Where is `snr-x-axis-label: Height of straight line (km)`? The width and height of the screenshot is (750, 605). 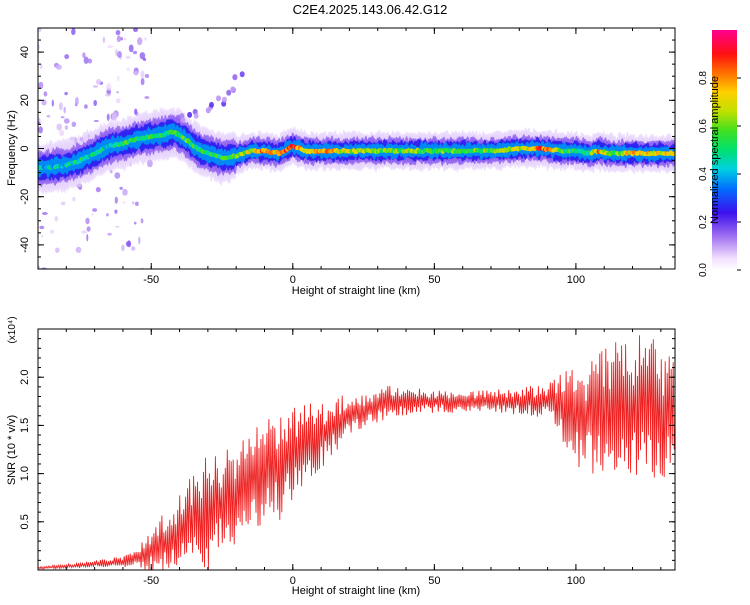
snr-x-axis-label: Height of straight line (km) is located at coordinates (356, 591).